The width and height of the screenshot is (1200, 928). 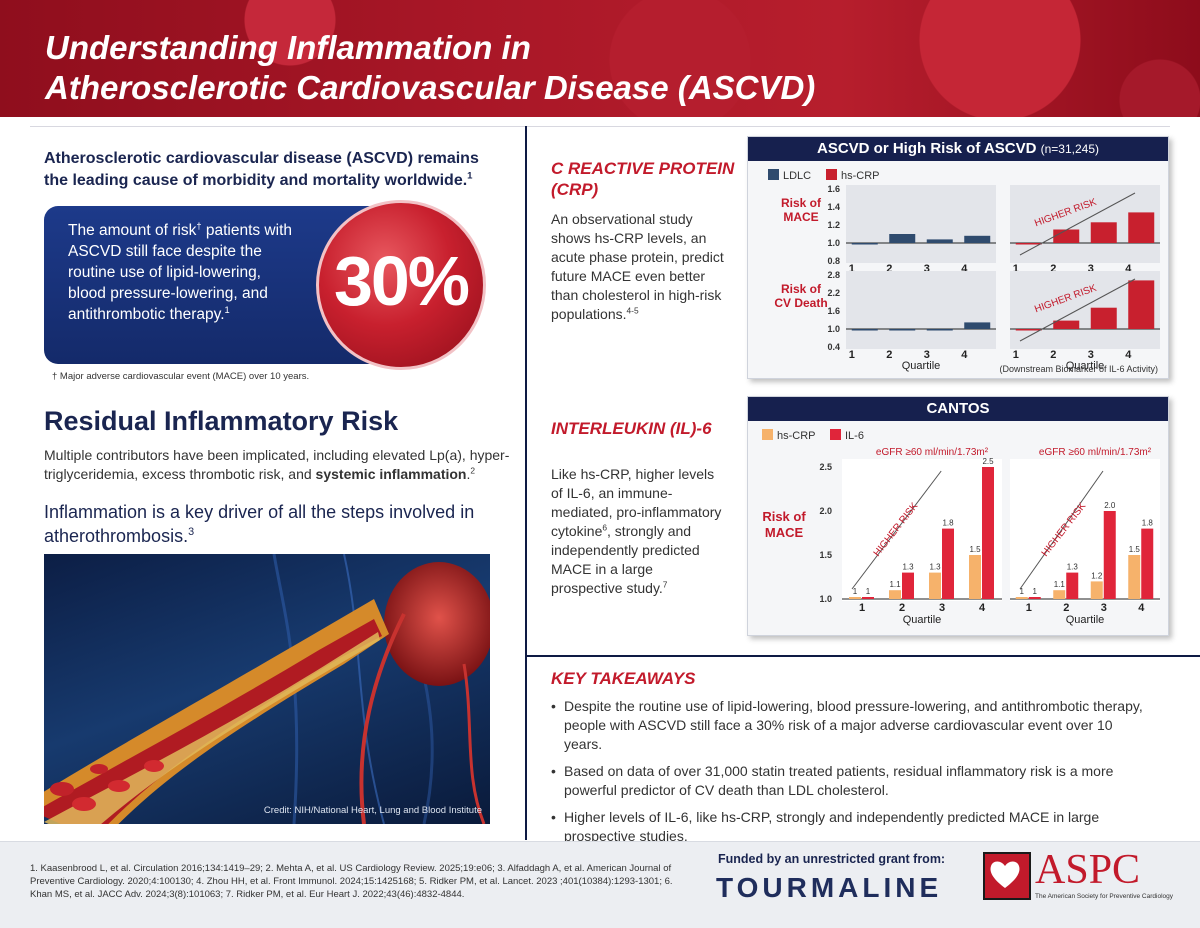 I want to click on artery-illustration-art, so click(x=267, y=689).